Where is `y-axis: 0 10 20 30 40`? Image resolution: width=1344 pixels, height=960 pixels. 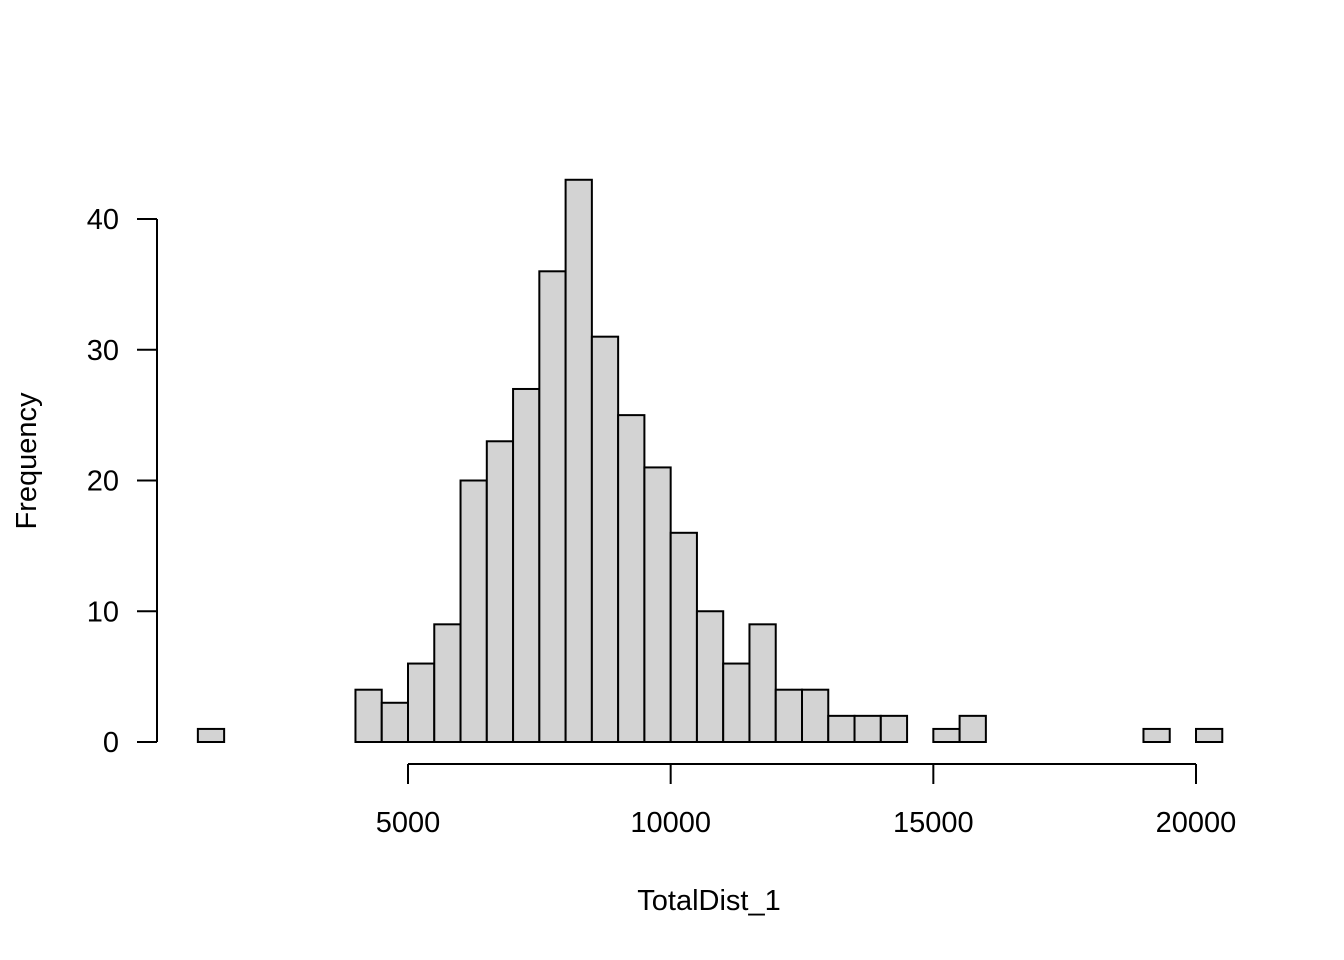
y-axis: 0 10 20 30 40 is located at coordinates (122, 481).